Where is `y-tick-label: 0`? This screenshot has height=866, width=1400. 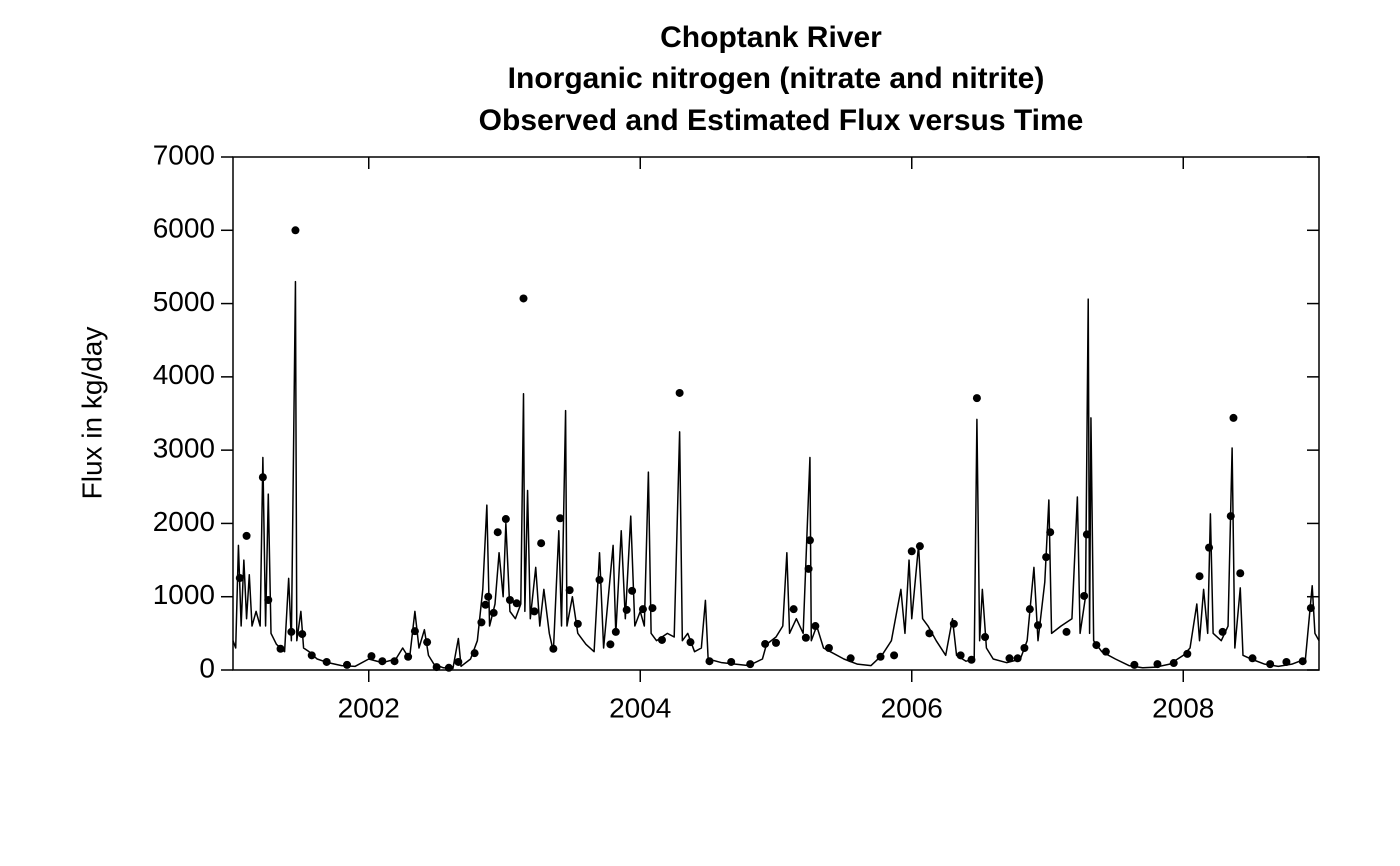 y-tick-label: 0 is located at coordinates (207, 667).